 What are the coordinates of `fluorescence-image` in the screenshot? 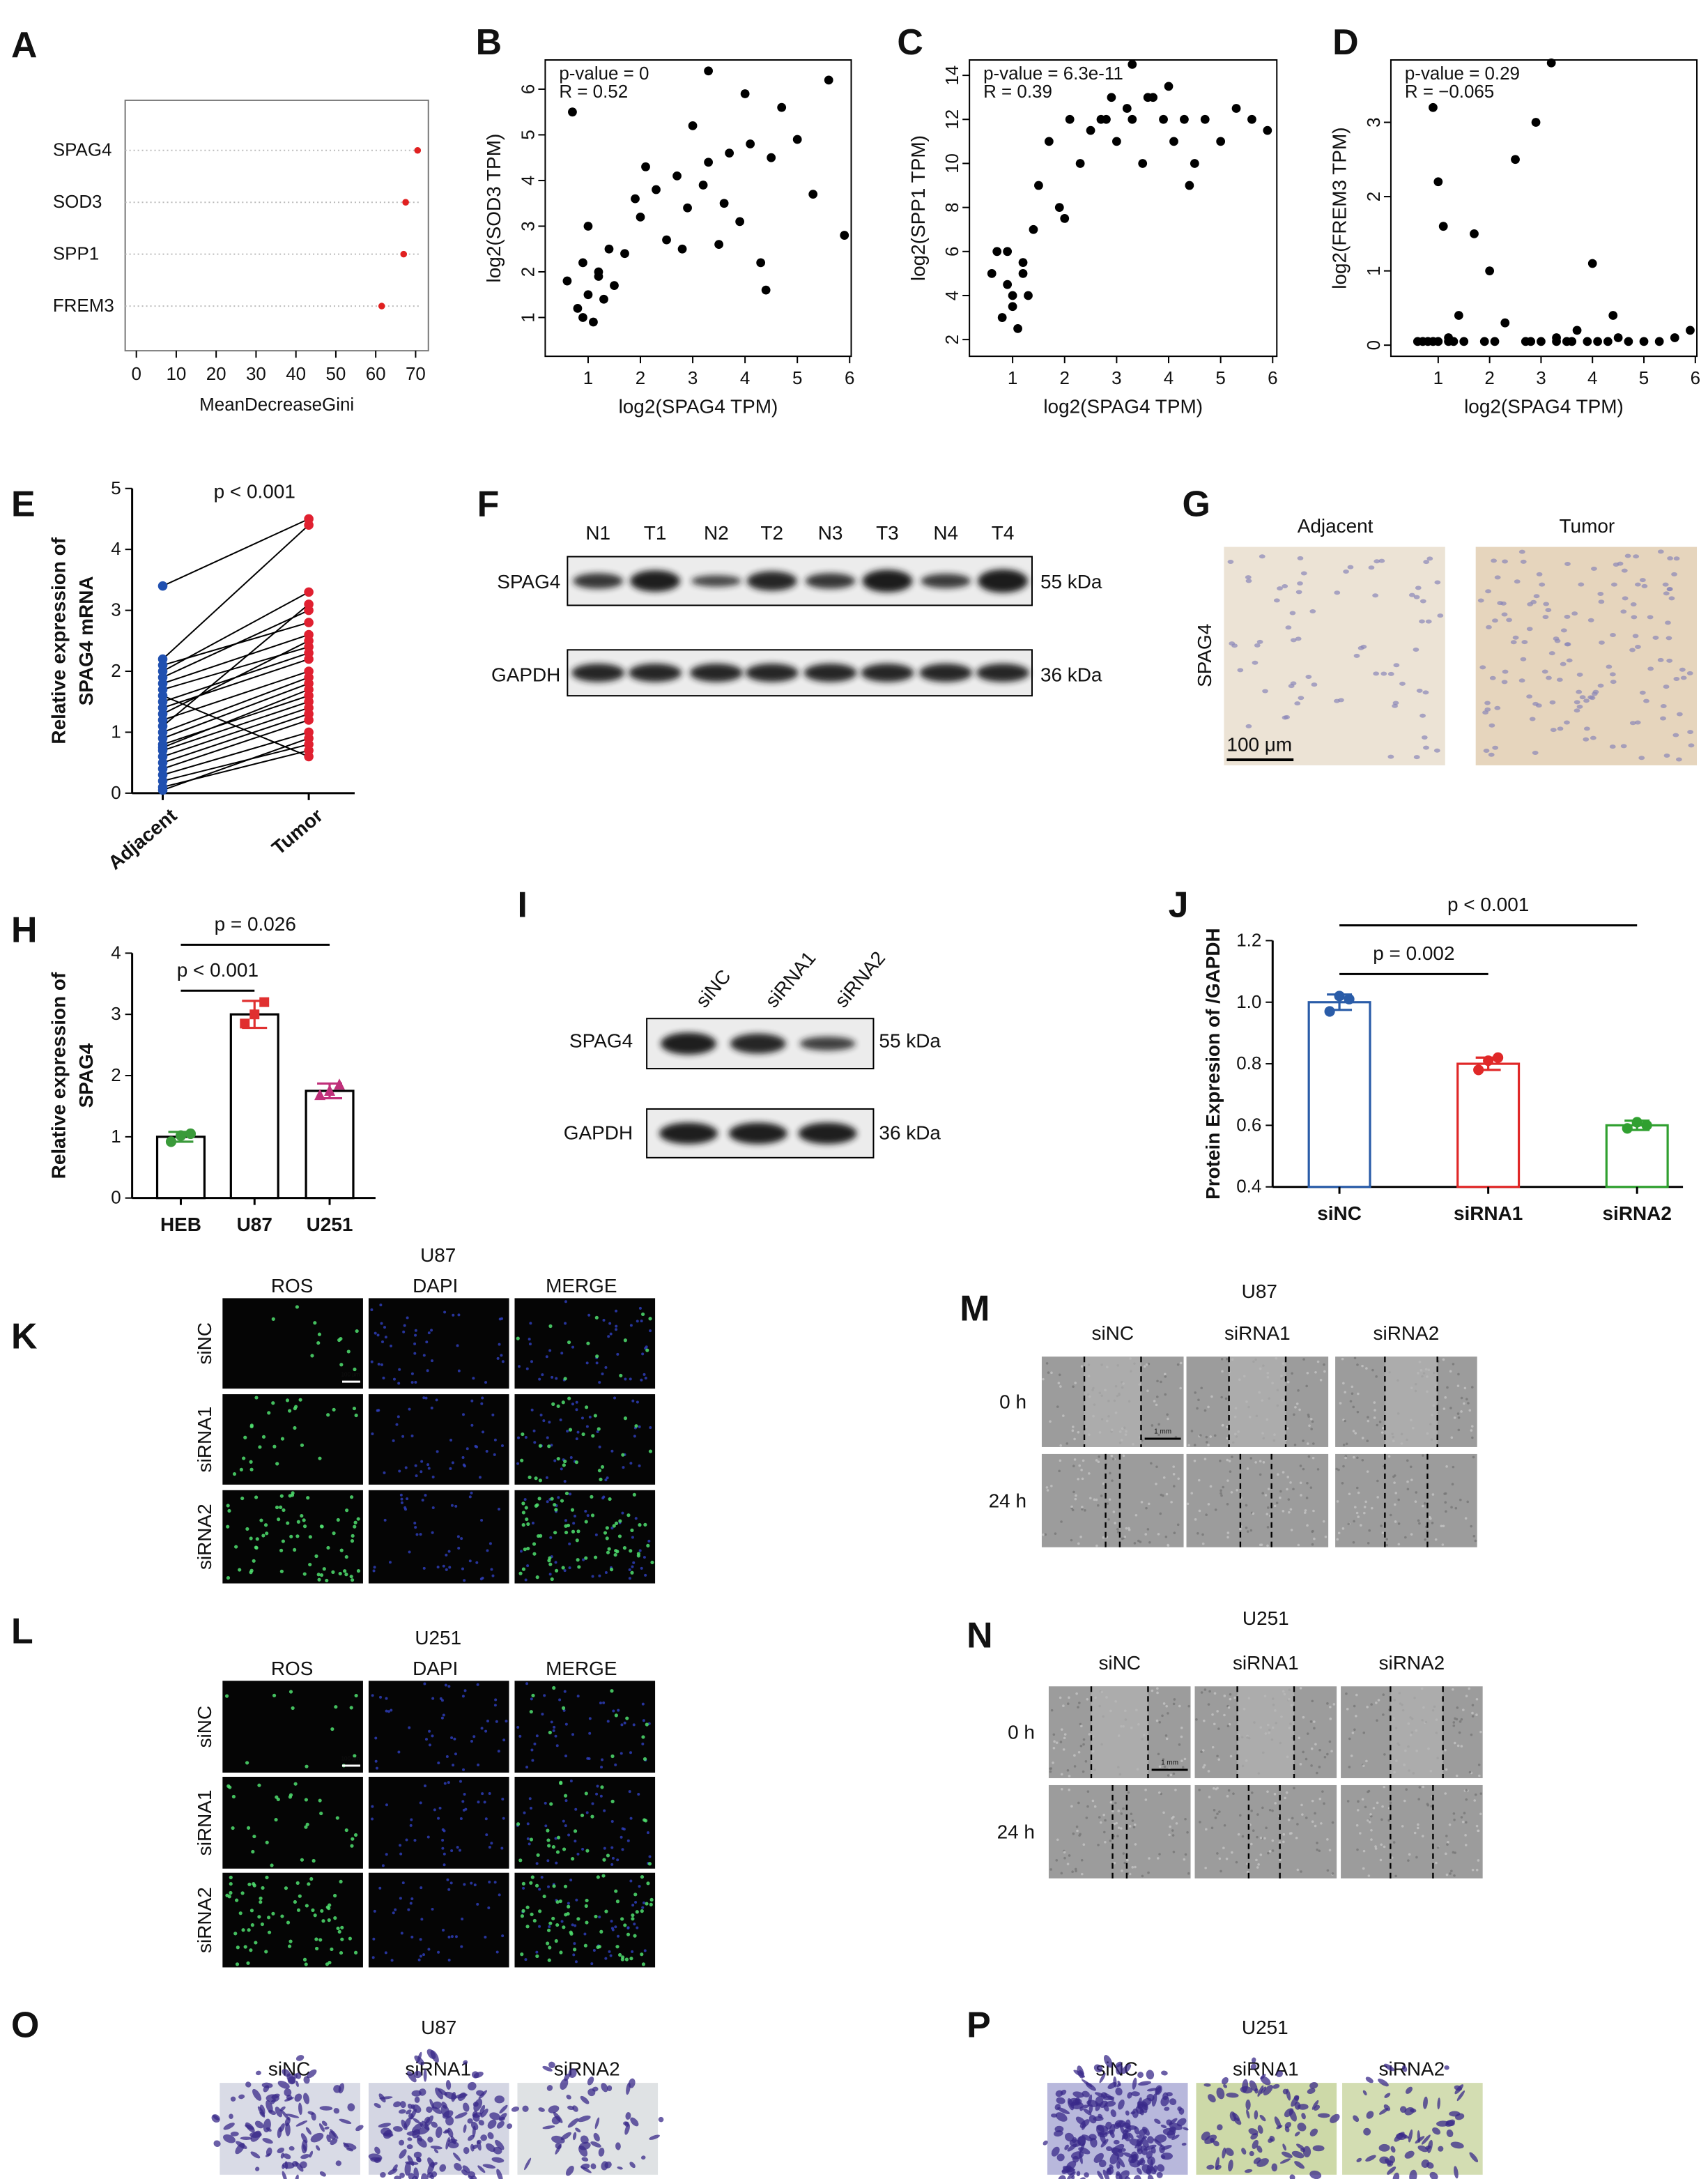 It's located at (292, 1822).